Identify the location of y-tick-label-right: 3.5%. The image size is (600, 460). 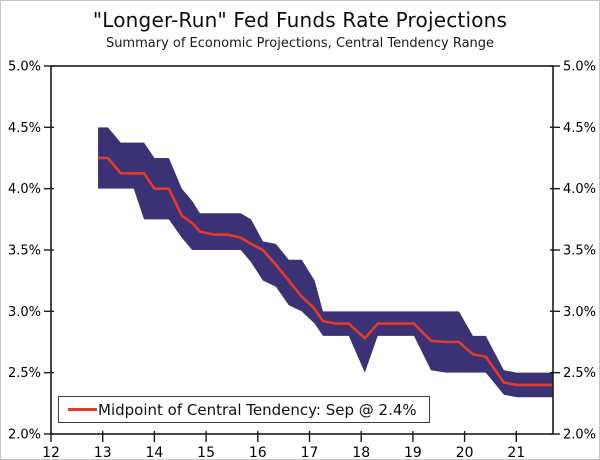
(579, 251).